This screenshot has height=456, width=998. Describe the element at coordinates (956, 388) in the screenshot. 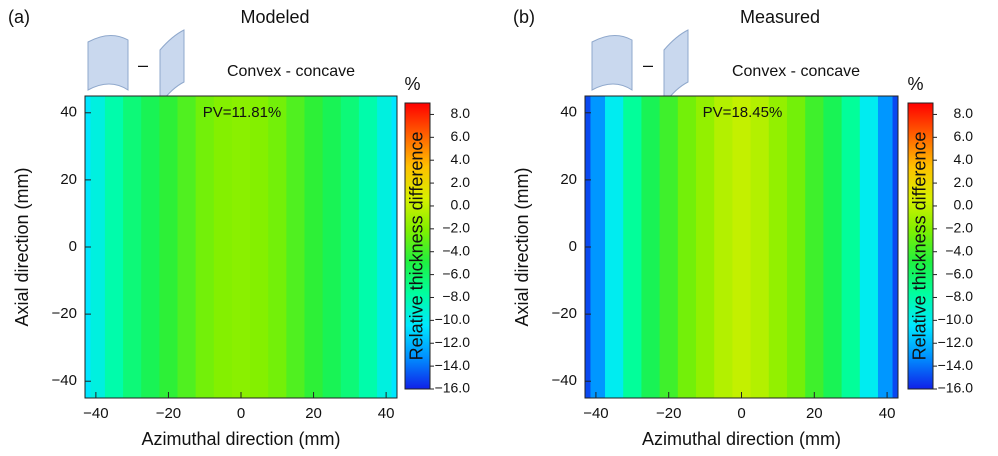

I see `colorbar-tick-label: −16.0` at that location.